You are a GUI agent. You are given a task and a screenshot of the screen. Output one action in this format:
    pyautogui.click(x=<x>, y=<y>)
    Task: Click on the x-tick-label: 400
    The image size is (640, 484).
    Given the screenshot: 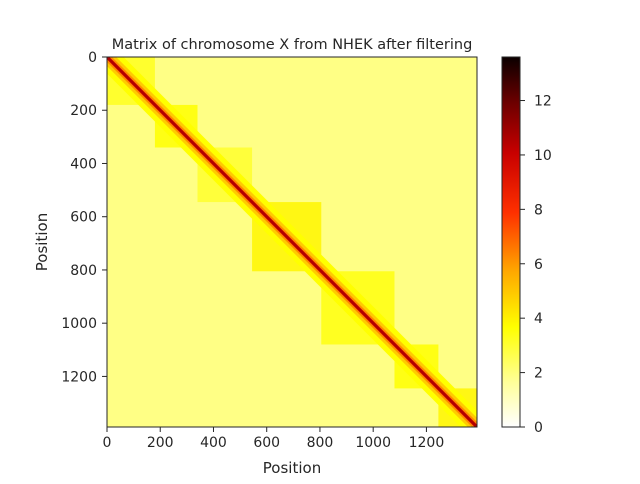 What is the action you would take?
    pyautogui.click(x=213, y=443)
    